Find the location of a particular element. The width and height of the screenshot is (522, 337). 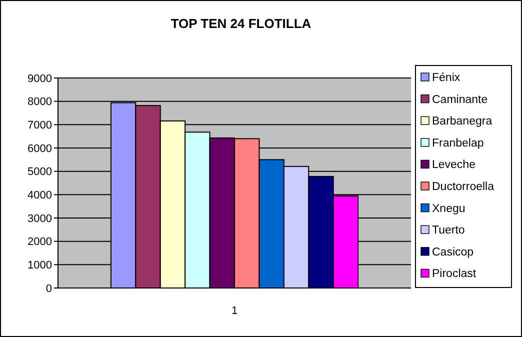

y-tick-label: 1000 is located at coordinates (40, 266).